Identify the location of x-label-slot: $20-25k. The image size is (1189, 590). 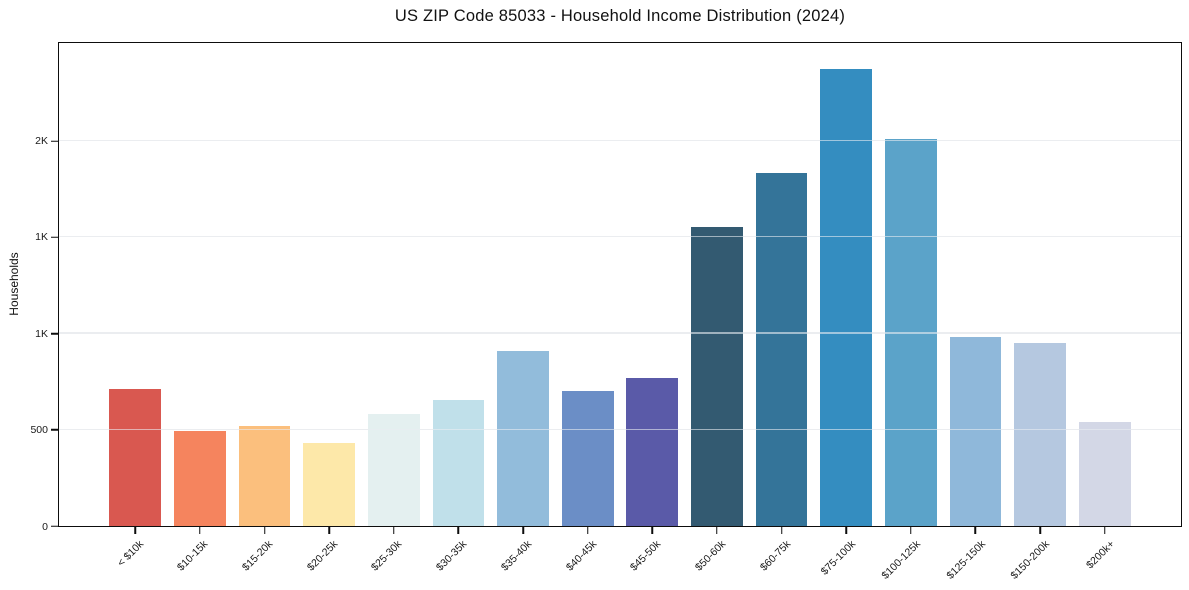
(328, 559).